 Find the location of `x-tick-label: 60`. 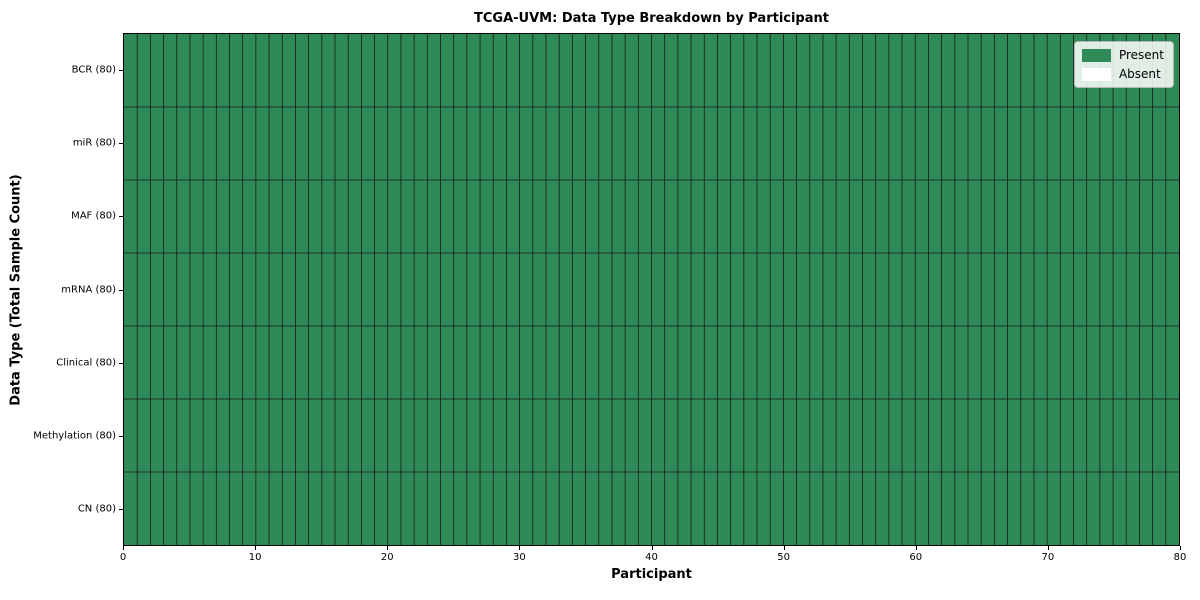

x-tick-label: 60 is located at coordinates (916, 557).